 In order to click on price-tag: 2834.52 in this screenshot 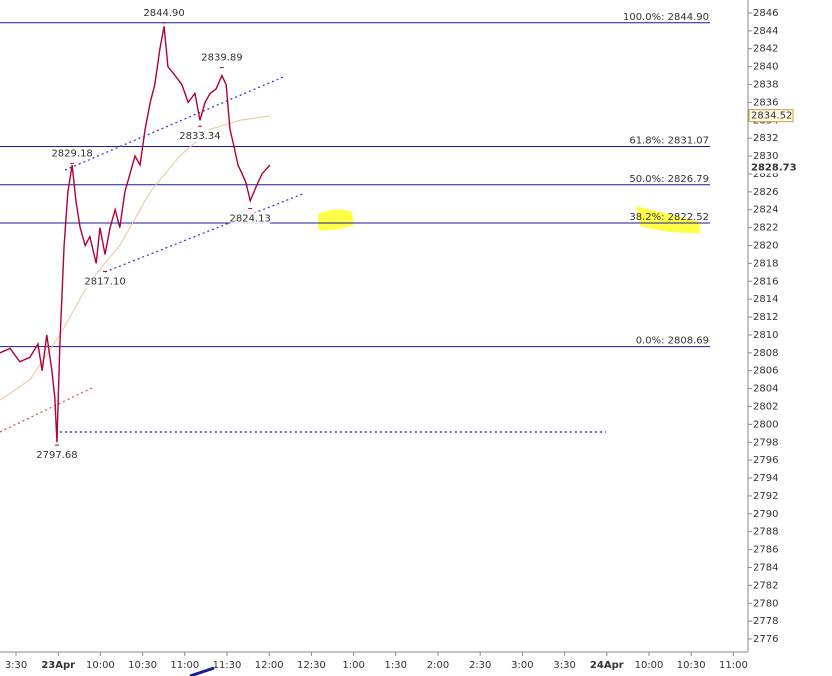, I will do `click(771, 116)`.